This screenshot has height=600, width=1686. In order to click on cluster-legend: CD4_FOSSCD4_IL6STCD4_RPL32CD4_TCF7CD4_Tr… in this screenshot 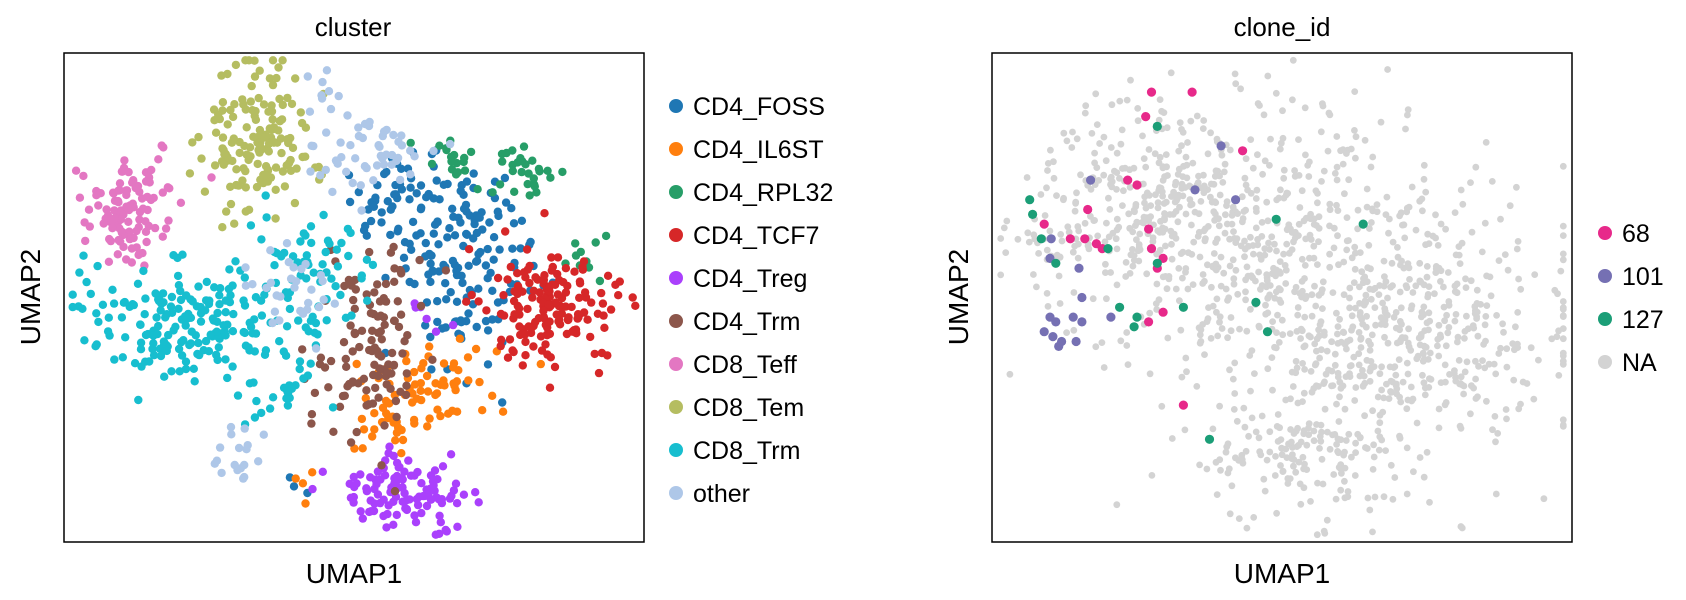, I will do `click(751, 300)`.